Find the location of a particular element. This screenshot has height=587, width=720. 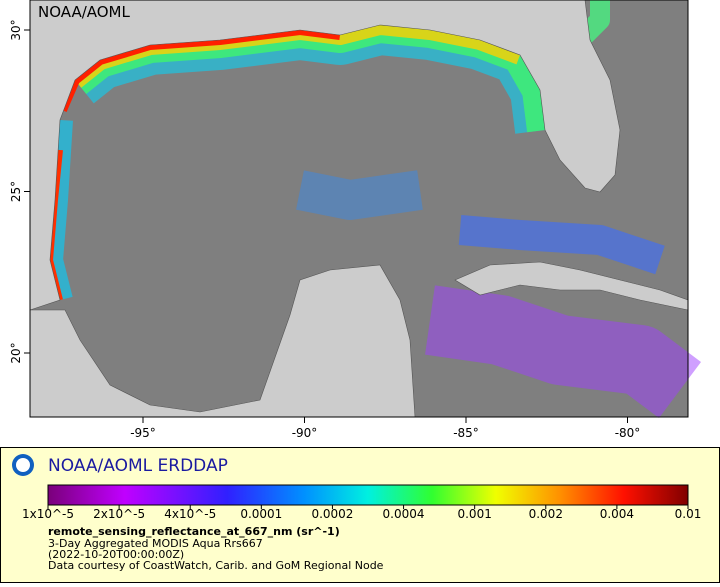

colorbar-tick-label: 2x10^-5 is located at coordinates (119, 514).